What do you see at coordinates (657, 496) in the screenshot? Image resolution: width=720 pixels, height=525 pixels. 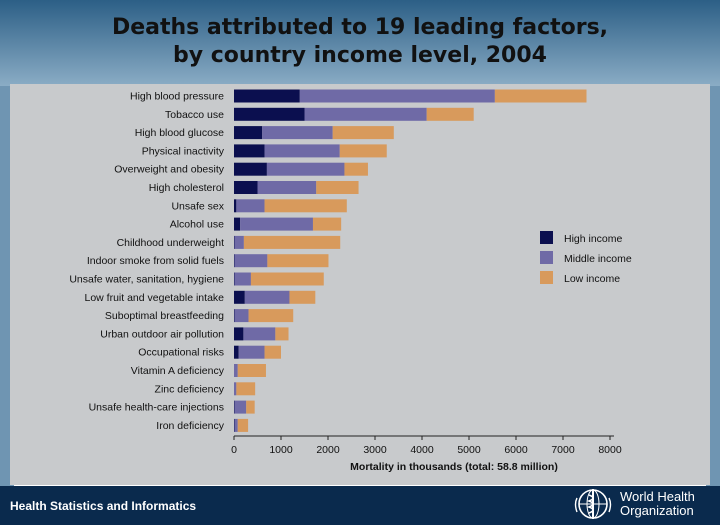 I see `organization-name-line1: World Health` at bounding box center [657, 496].